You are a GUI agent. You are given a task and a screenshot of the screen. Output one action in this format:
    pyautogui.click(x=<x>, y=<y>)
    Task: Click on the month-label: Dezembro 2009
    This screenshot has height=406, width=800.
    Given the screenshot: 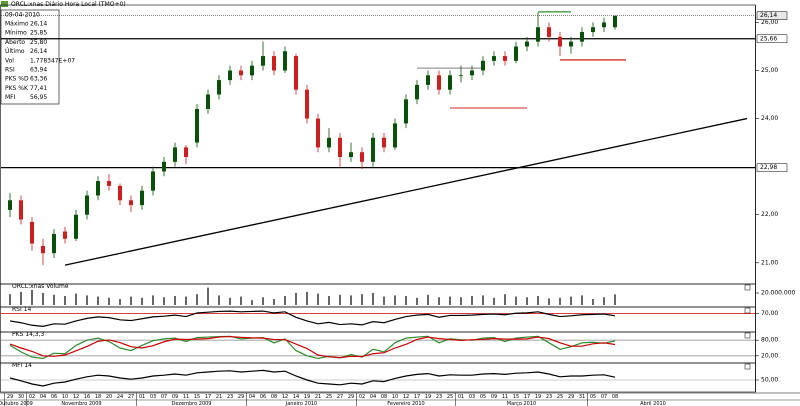 What is the action you would take?
    pyautogui.click(x=192, y=403)
    